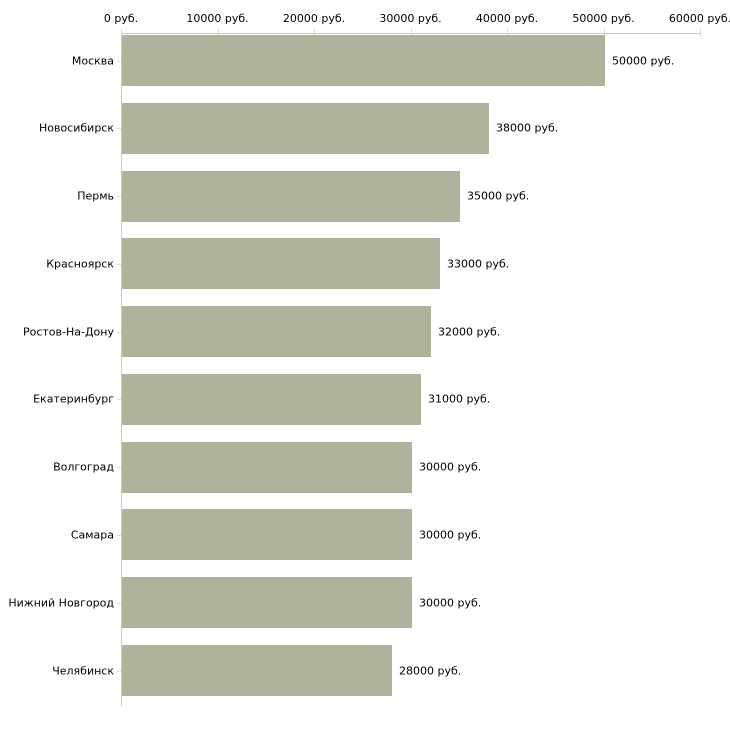 Image resolution: width=730 pixels, height=730 pixels. What do you see at coordinates (314, 18) in the screenshot?
I see `x-axis-tick-label: 20000 руб.` at bounding box center [314, 18].